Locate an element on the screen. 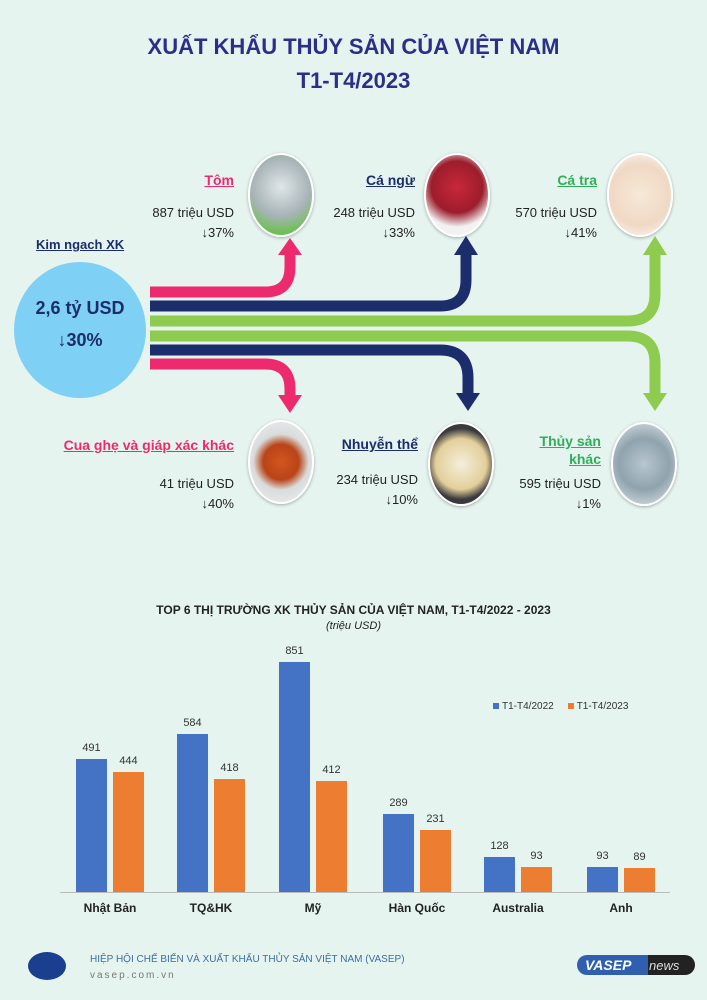  data-label: 128 is located at coordinates (499, 846).